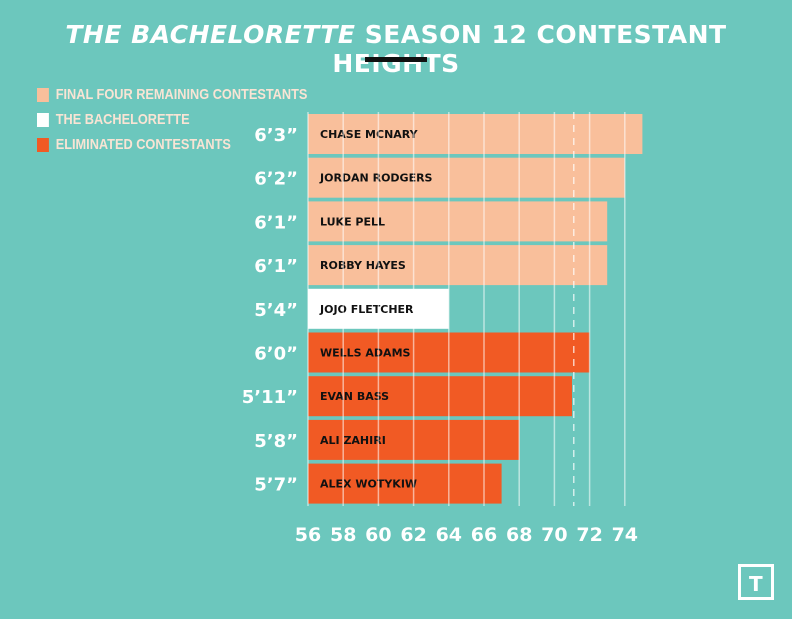 The height and width of the screenshot is (619, 792). I want to click on x-tick-label: 62, so click(413, 535).